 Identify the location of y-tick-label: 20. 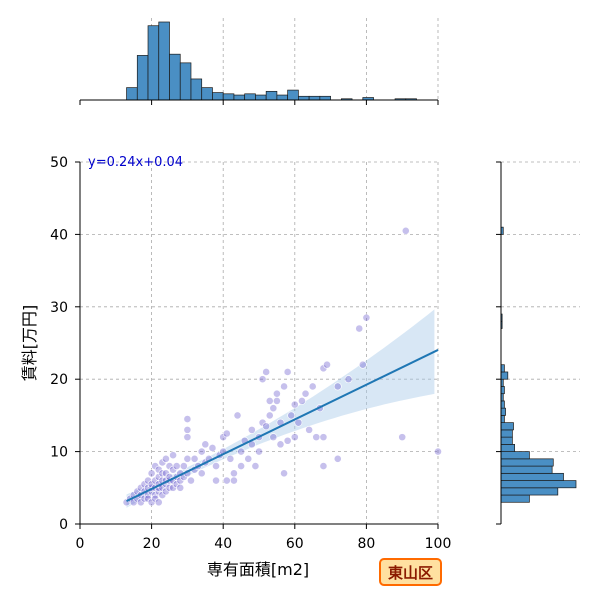
(59, 380).